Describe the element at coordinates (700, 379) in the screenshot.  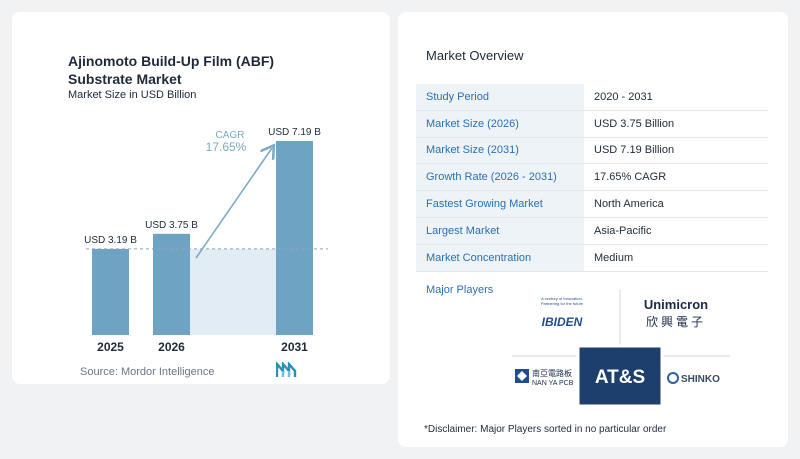
I see `shinko-logo: SHINKO` at that location.